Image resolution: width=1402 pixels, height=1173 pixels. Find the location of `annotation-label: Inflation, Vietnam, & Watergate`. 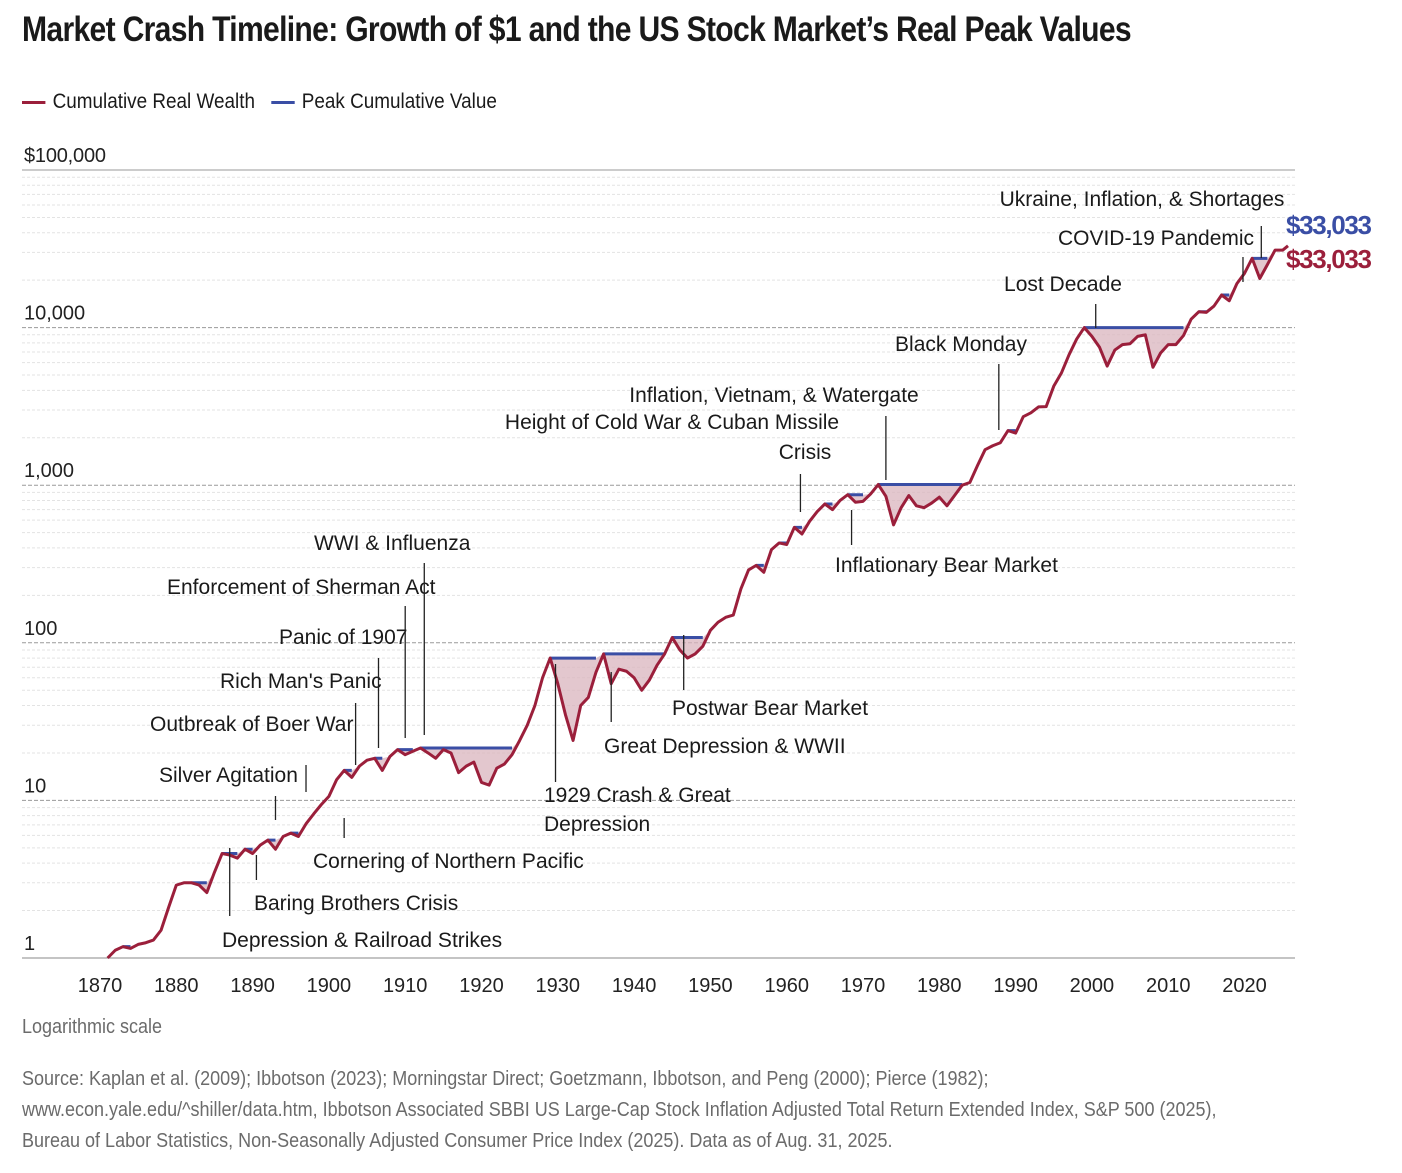

annotation-label: Inflation, Vietnam, & Watergate is located at coordinates (774, 395).